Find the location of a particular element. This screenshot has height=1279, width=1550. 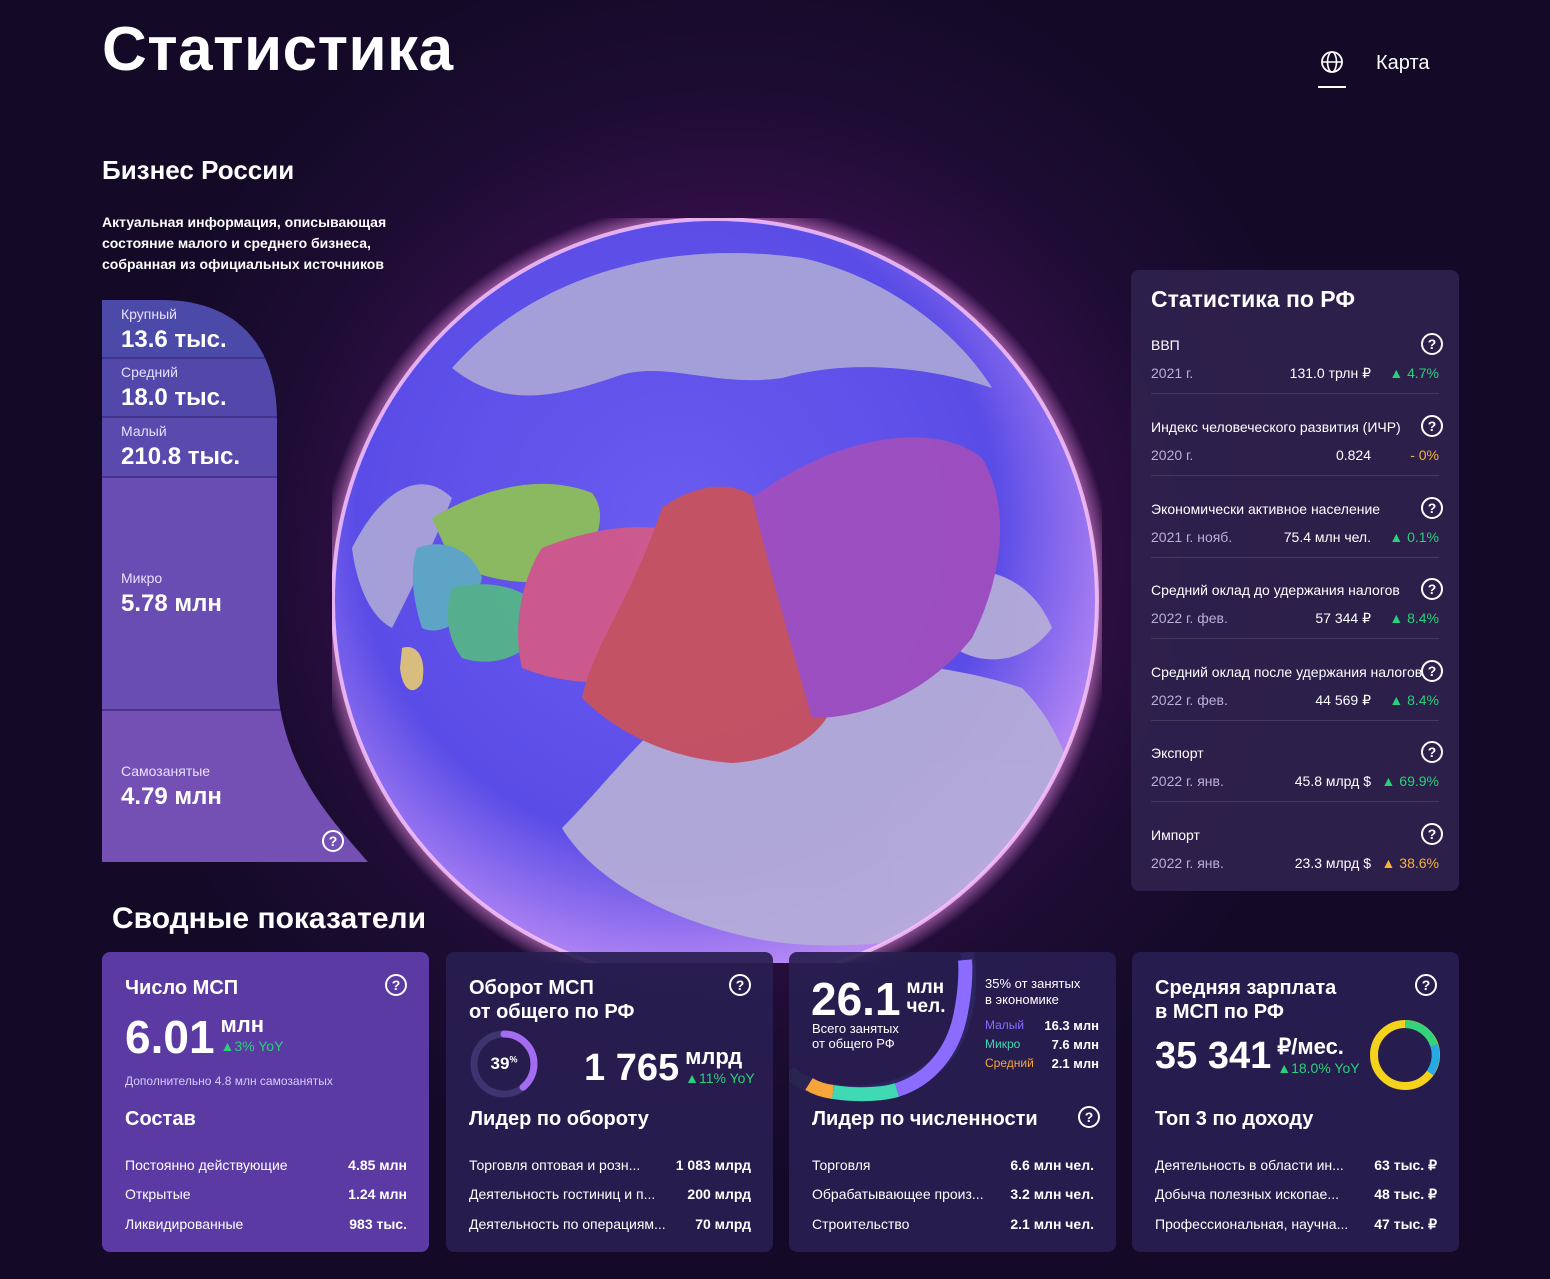

rf-stat-name: Экспорт is located at coordinates (1177, 753).